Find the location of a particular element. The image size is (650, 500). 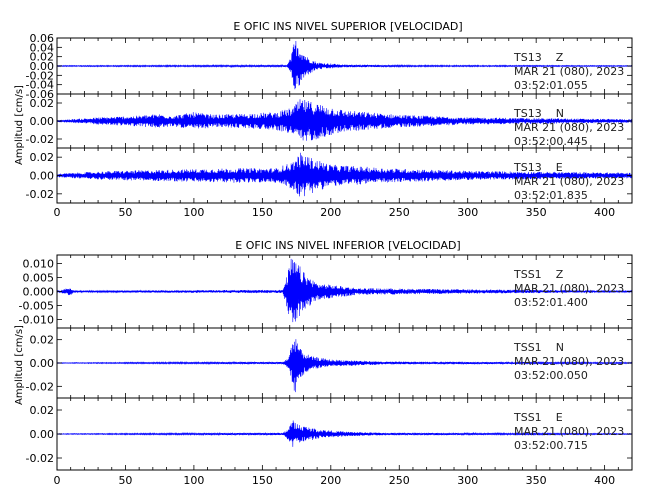

bottom-xtick-label: 250 is located at coordinates (399, 480).